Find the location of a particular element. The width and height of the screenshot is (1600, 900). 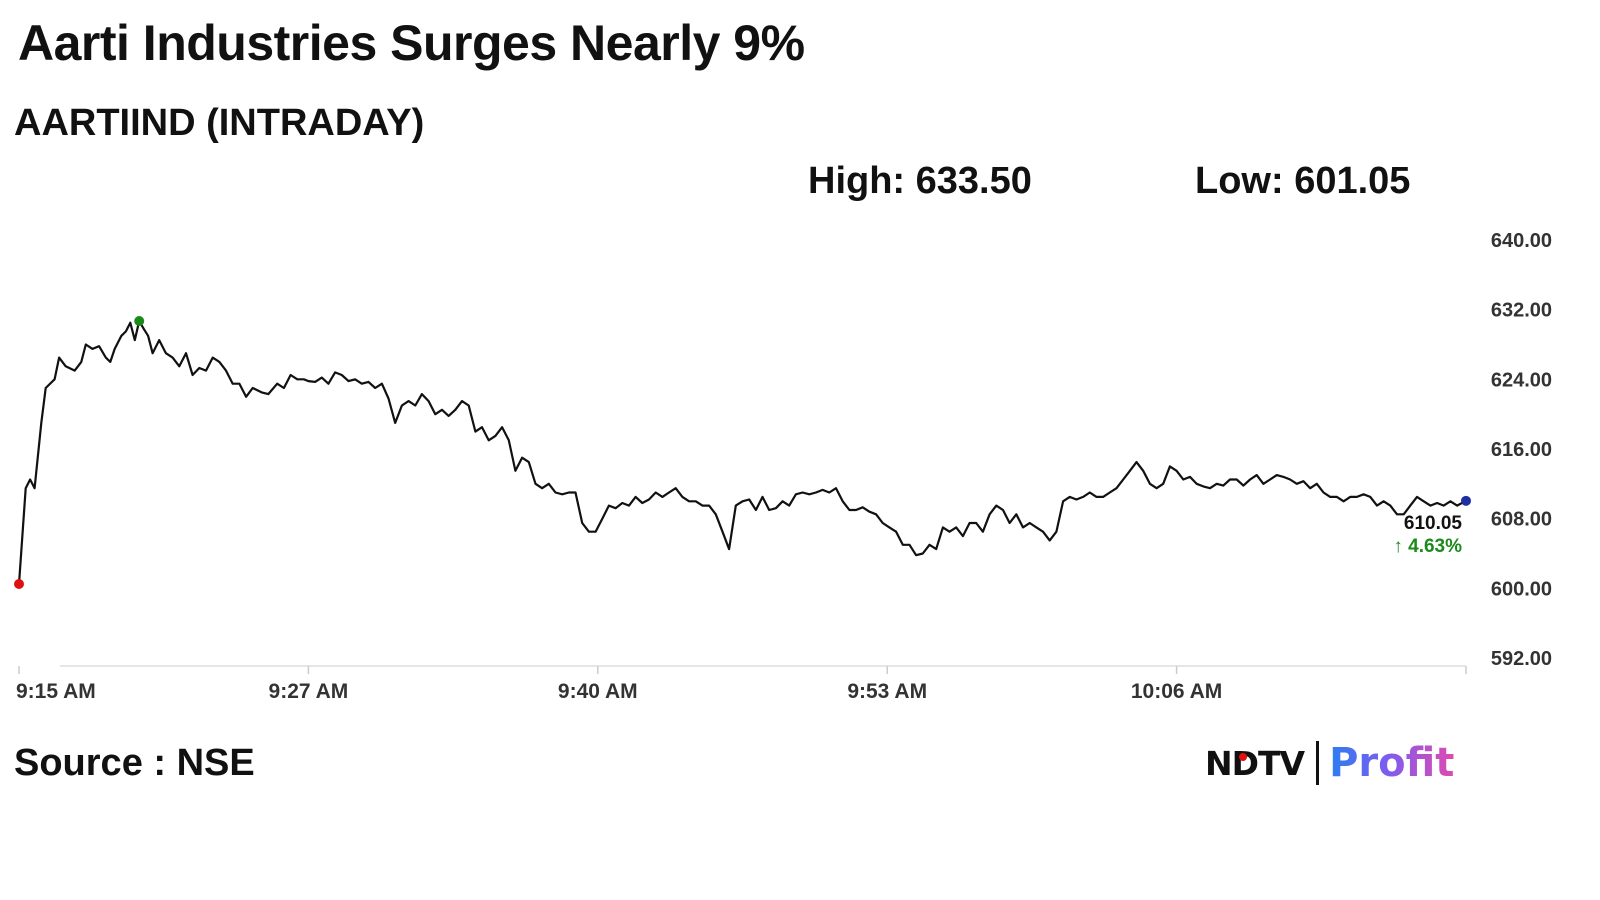

x-tick-label: 10:06 AM is located at coordinates (1176, 691).